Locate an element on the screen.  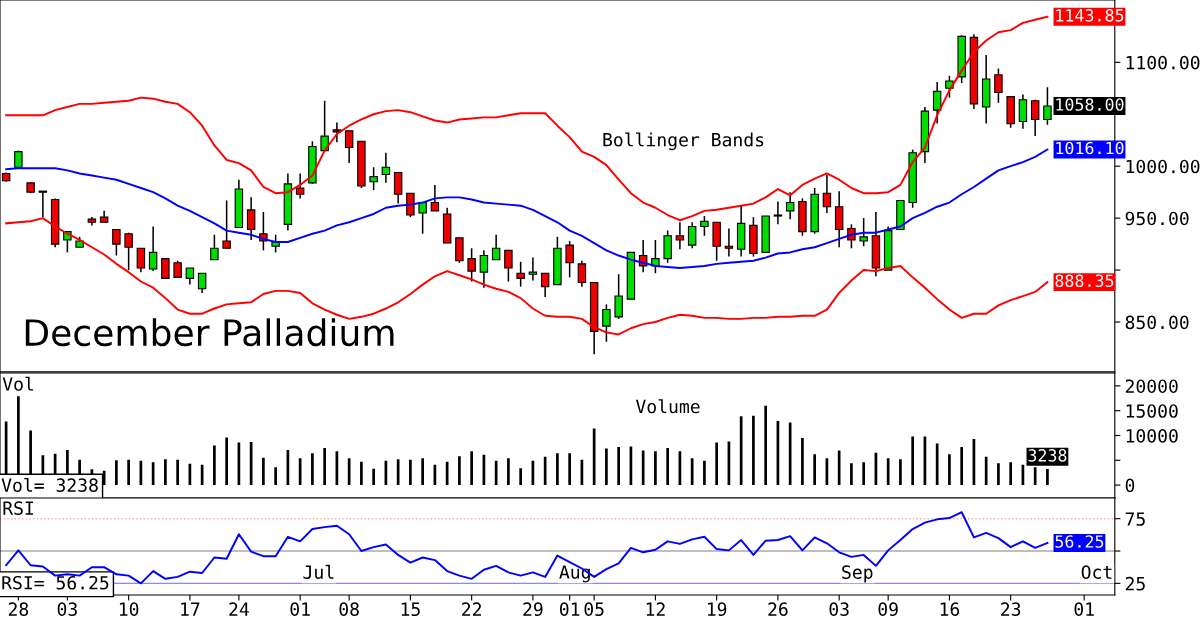
x-tick-label: 15 is located at coordinates (410, 609).